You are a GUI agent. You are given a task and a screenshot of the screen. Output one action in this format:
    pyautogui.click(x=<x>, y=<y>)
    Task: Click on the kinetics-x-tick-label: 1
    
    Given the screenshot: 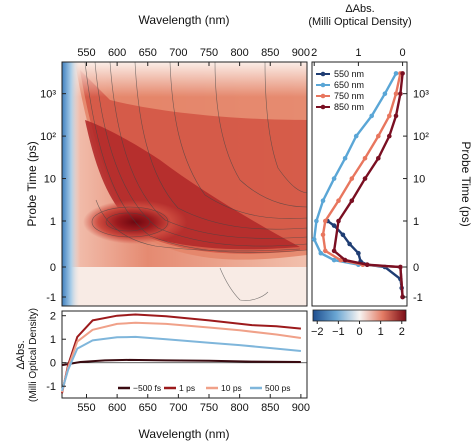 What is the action you would take?
    pyautogui.click(x=358, y=53)
    